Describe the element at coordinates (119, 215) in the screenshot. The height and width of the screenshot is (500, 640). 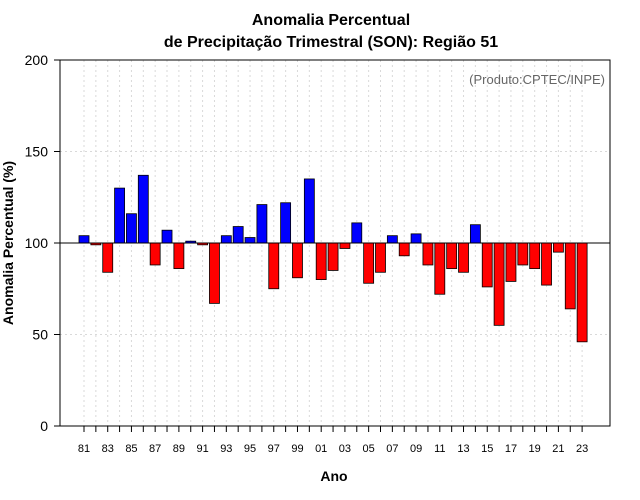
I see `bar-1984` at that location.